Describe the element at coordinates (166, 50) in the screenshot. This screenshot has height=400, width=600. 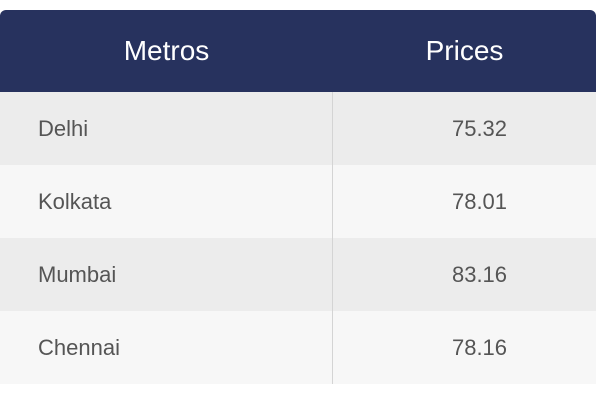
I see `header-cell: Metros` at that location.